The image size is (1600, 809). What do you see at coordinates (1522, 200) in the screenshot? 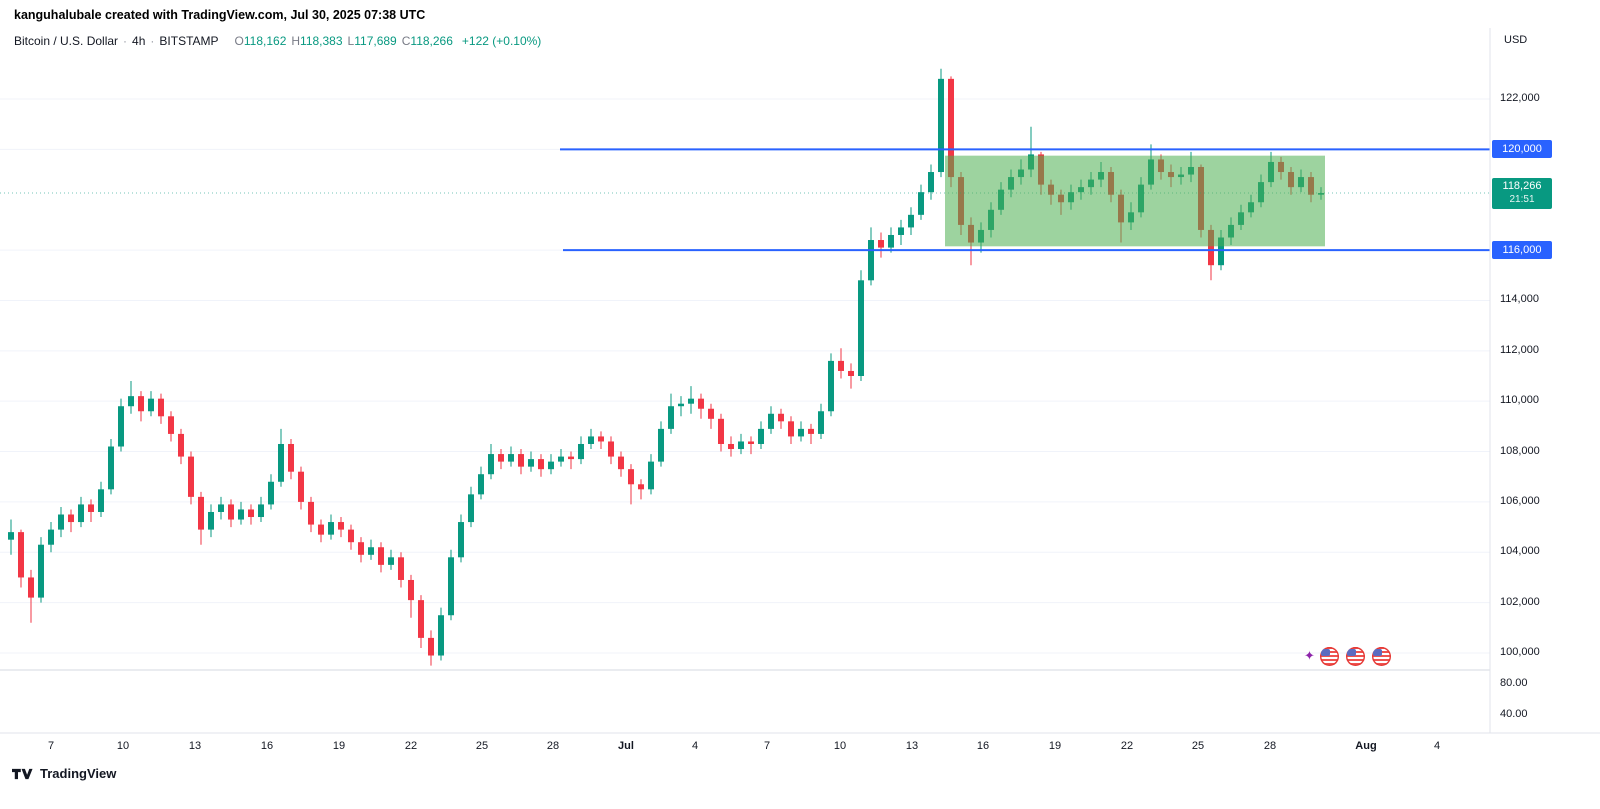
I see `bar-countdown: 21:51` at bounding box center [1522, 200].